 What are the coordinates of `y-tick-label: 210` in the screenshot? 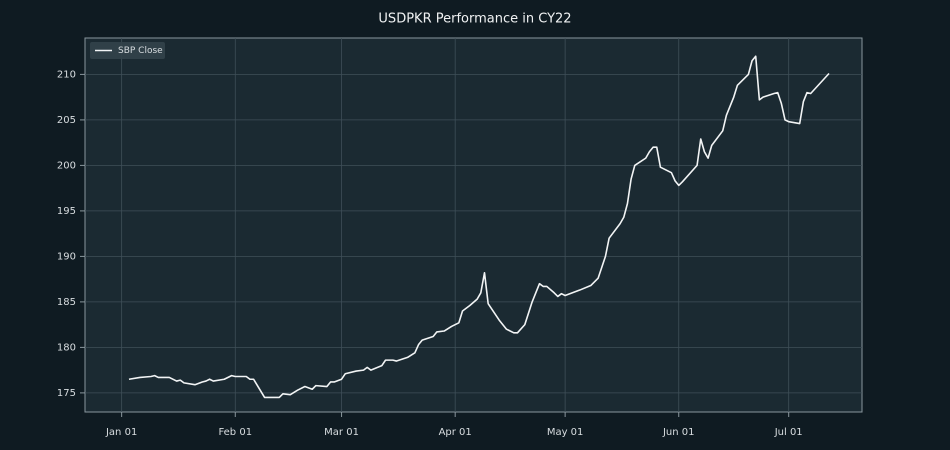 It's located at (66, 74).